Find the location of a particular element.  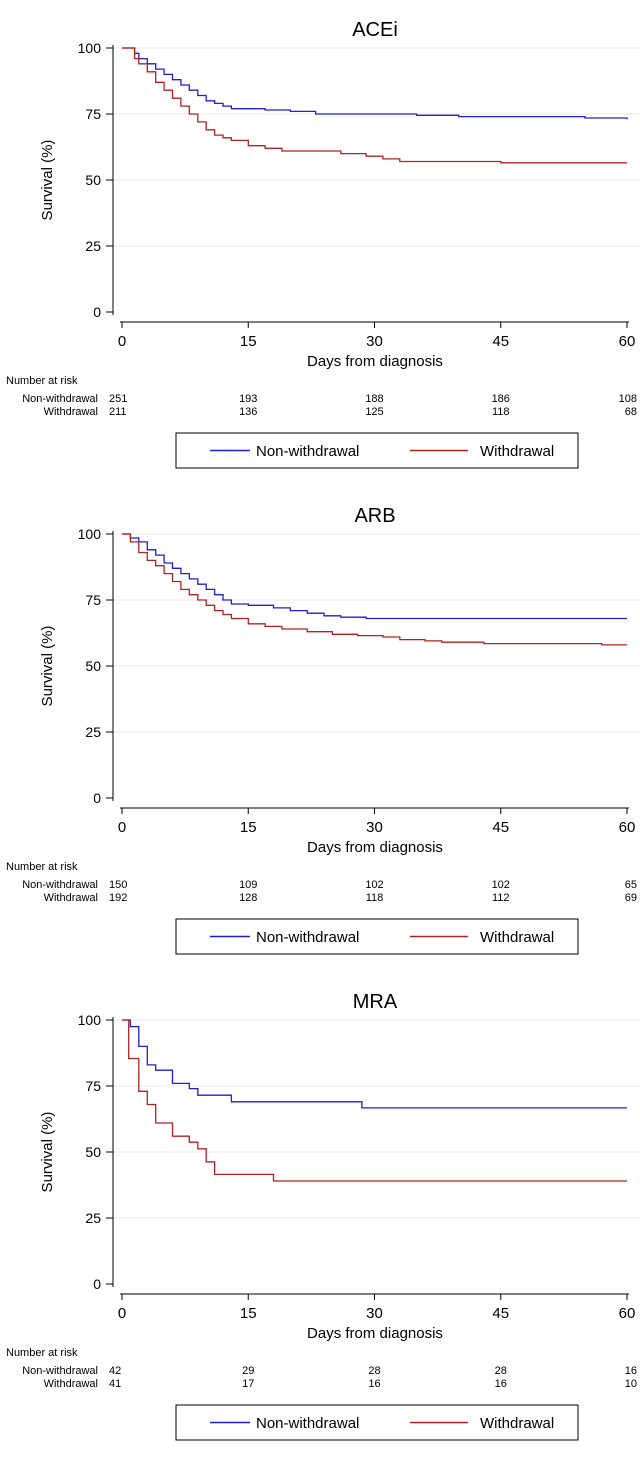

risk-value: 125 is located at coordinates (374, 412).